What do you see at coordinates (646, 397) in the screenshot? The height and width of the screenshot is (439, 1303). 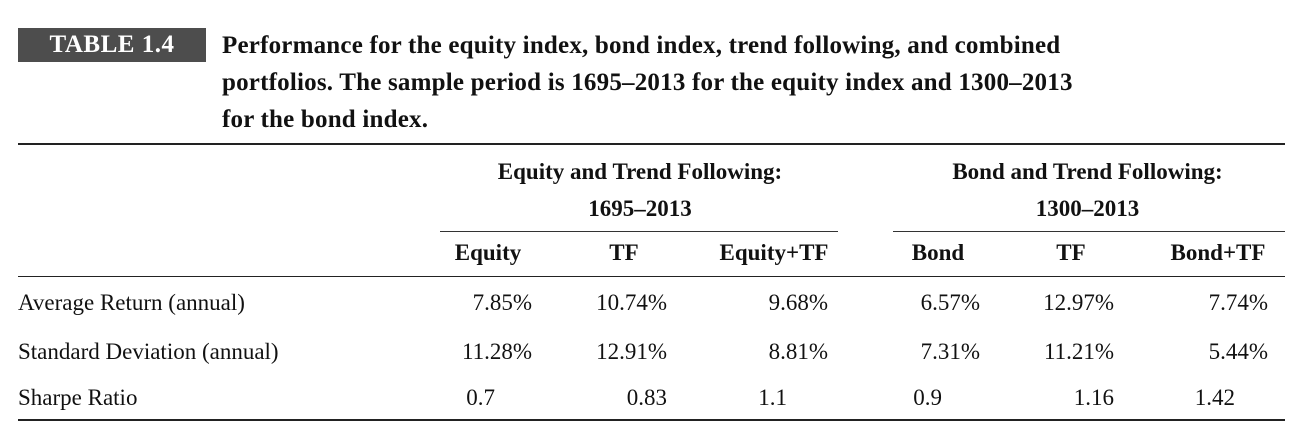 I see `table-cell: 0.83` at bounding box center [646, 397].